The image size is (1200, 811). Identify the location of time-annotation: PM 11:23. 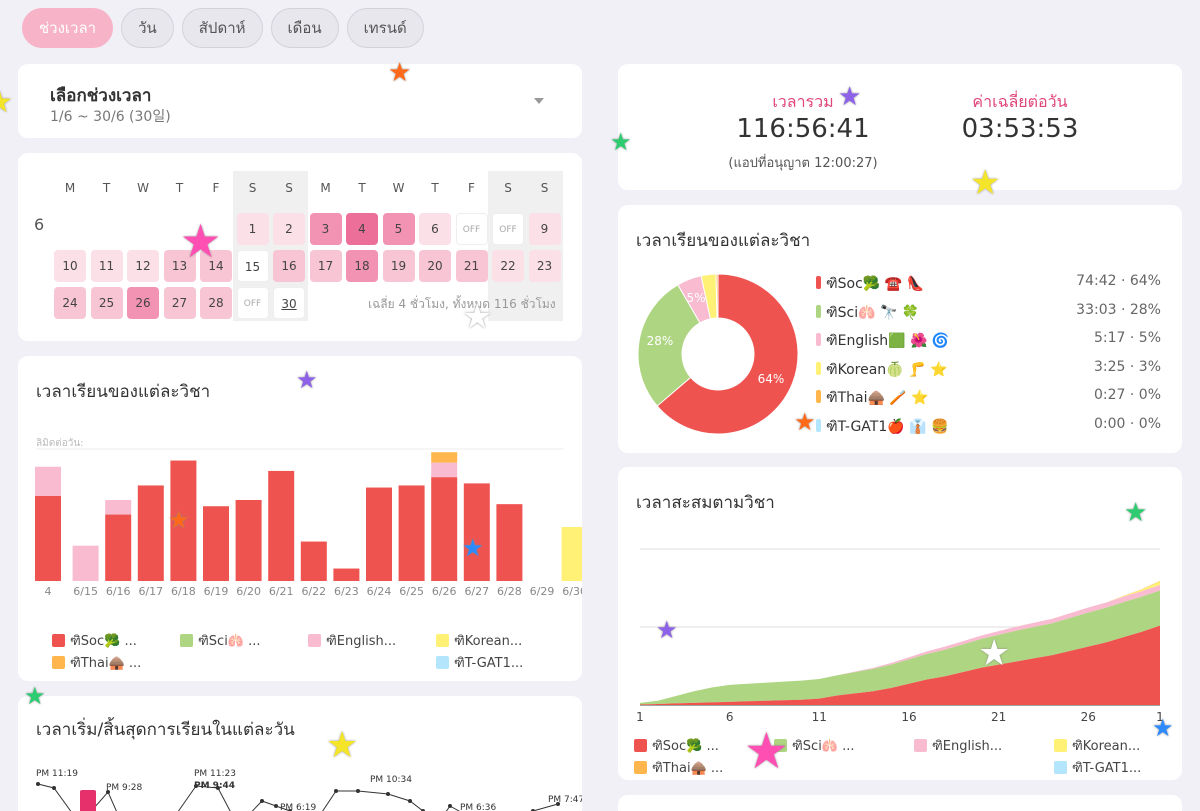
(215, 774).